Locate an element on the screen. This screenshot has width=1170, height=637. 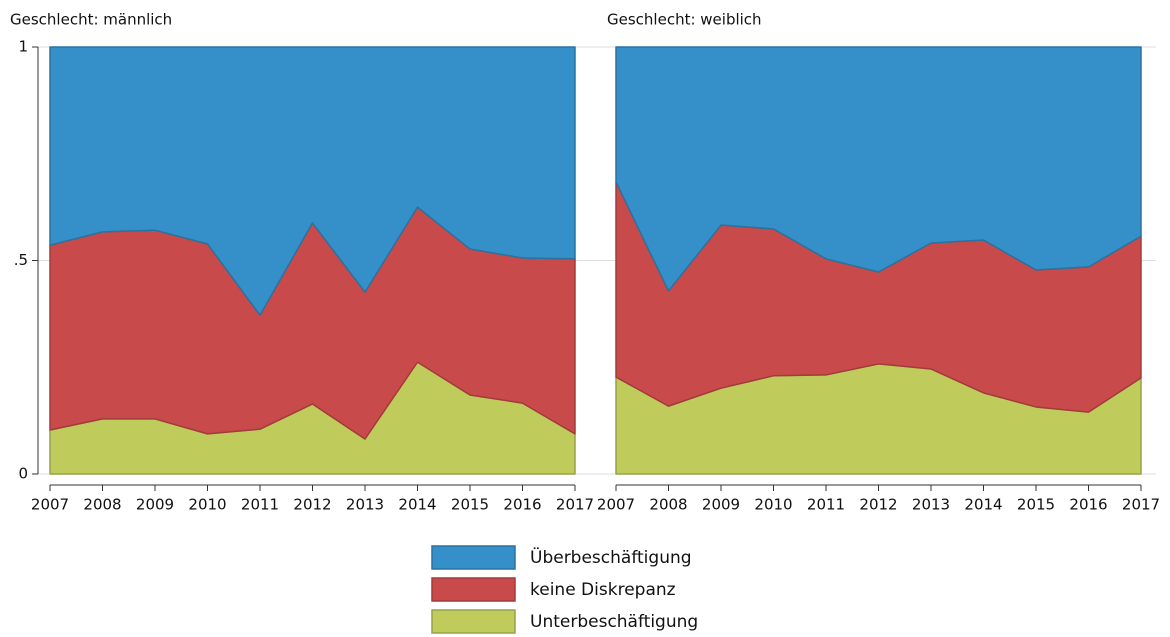
panel-title: Geschlecht: männlich is located at coordinates (91, 20).